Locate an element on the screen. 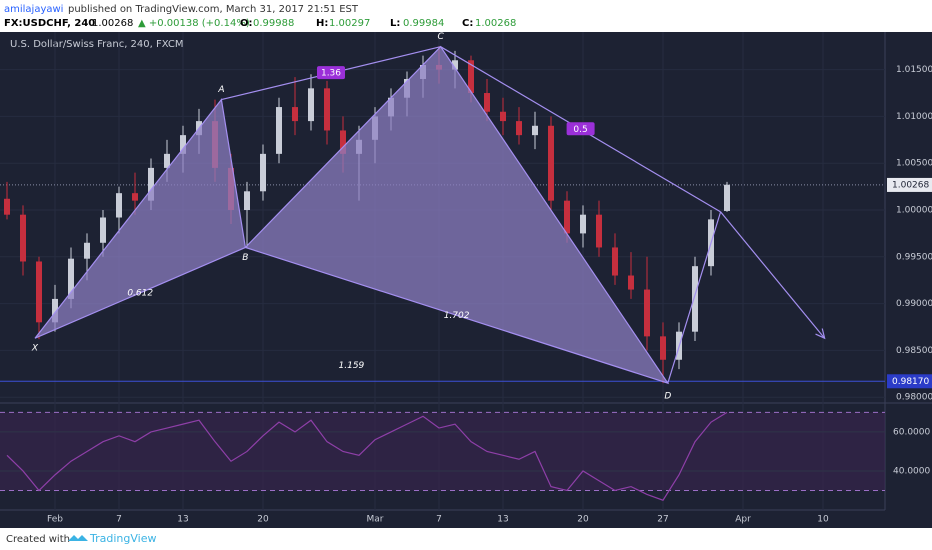 The width and height of the screenshot is (932, 550). chart-title: U.S. Dollar/Swiss Franc, 240, FXCM is located at coordinates (96, 44).